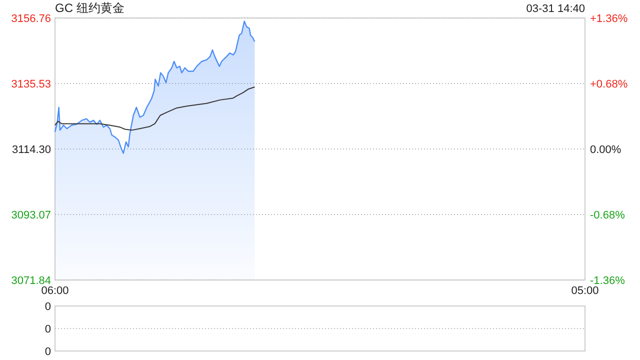 This screenshot has width=640, height=360. Describe the element at coordinates (31, 281) in the screenshot. I see `y-tick-label: 3071.84` at that location.